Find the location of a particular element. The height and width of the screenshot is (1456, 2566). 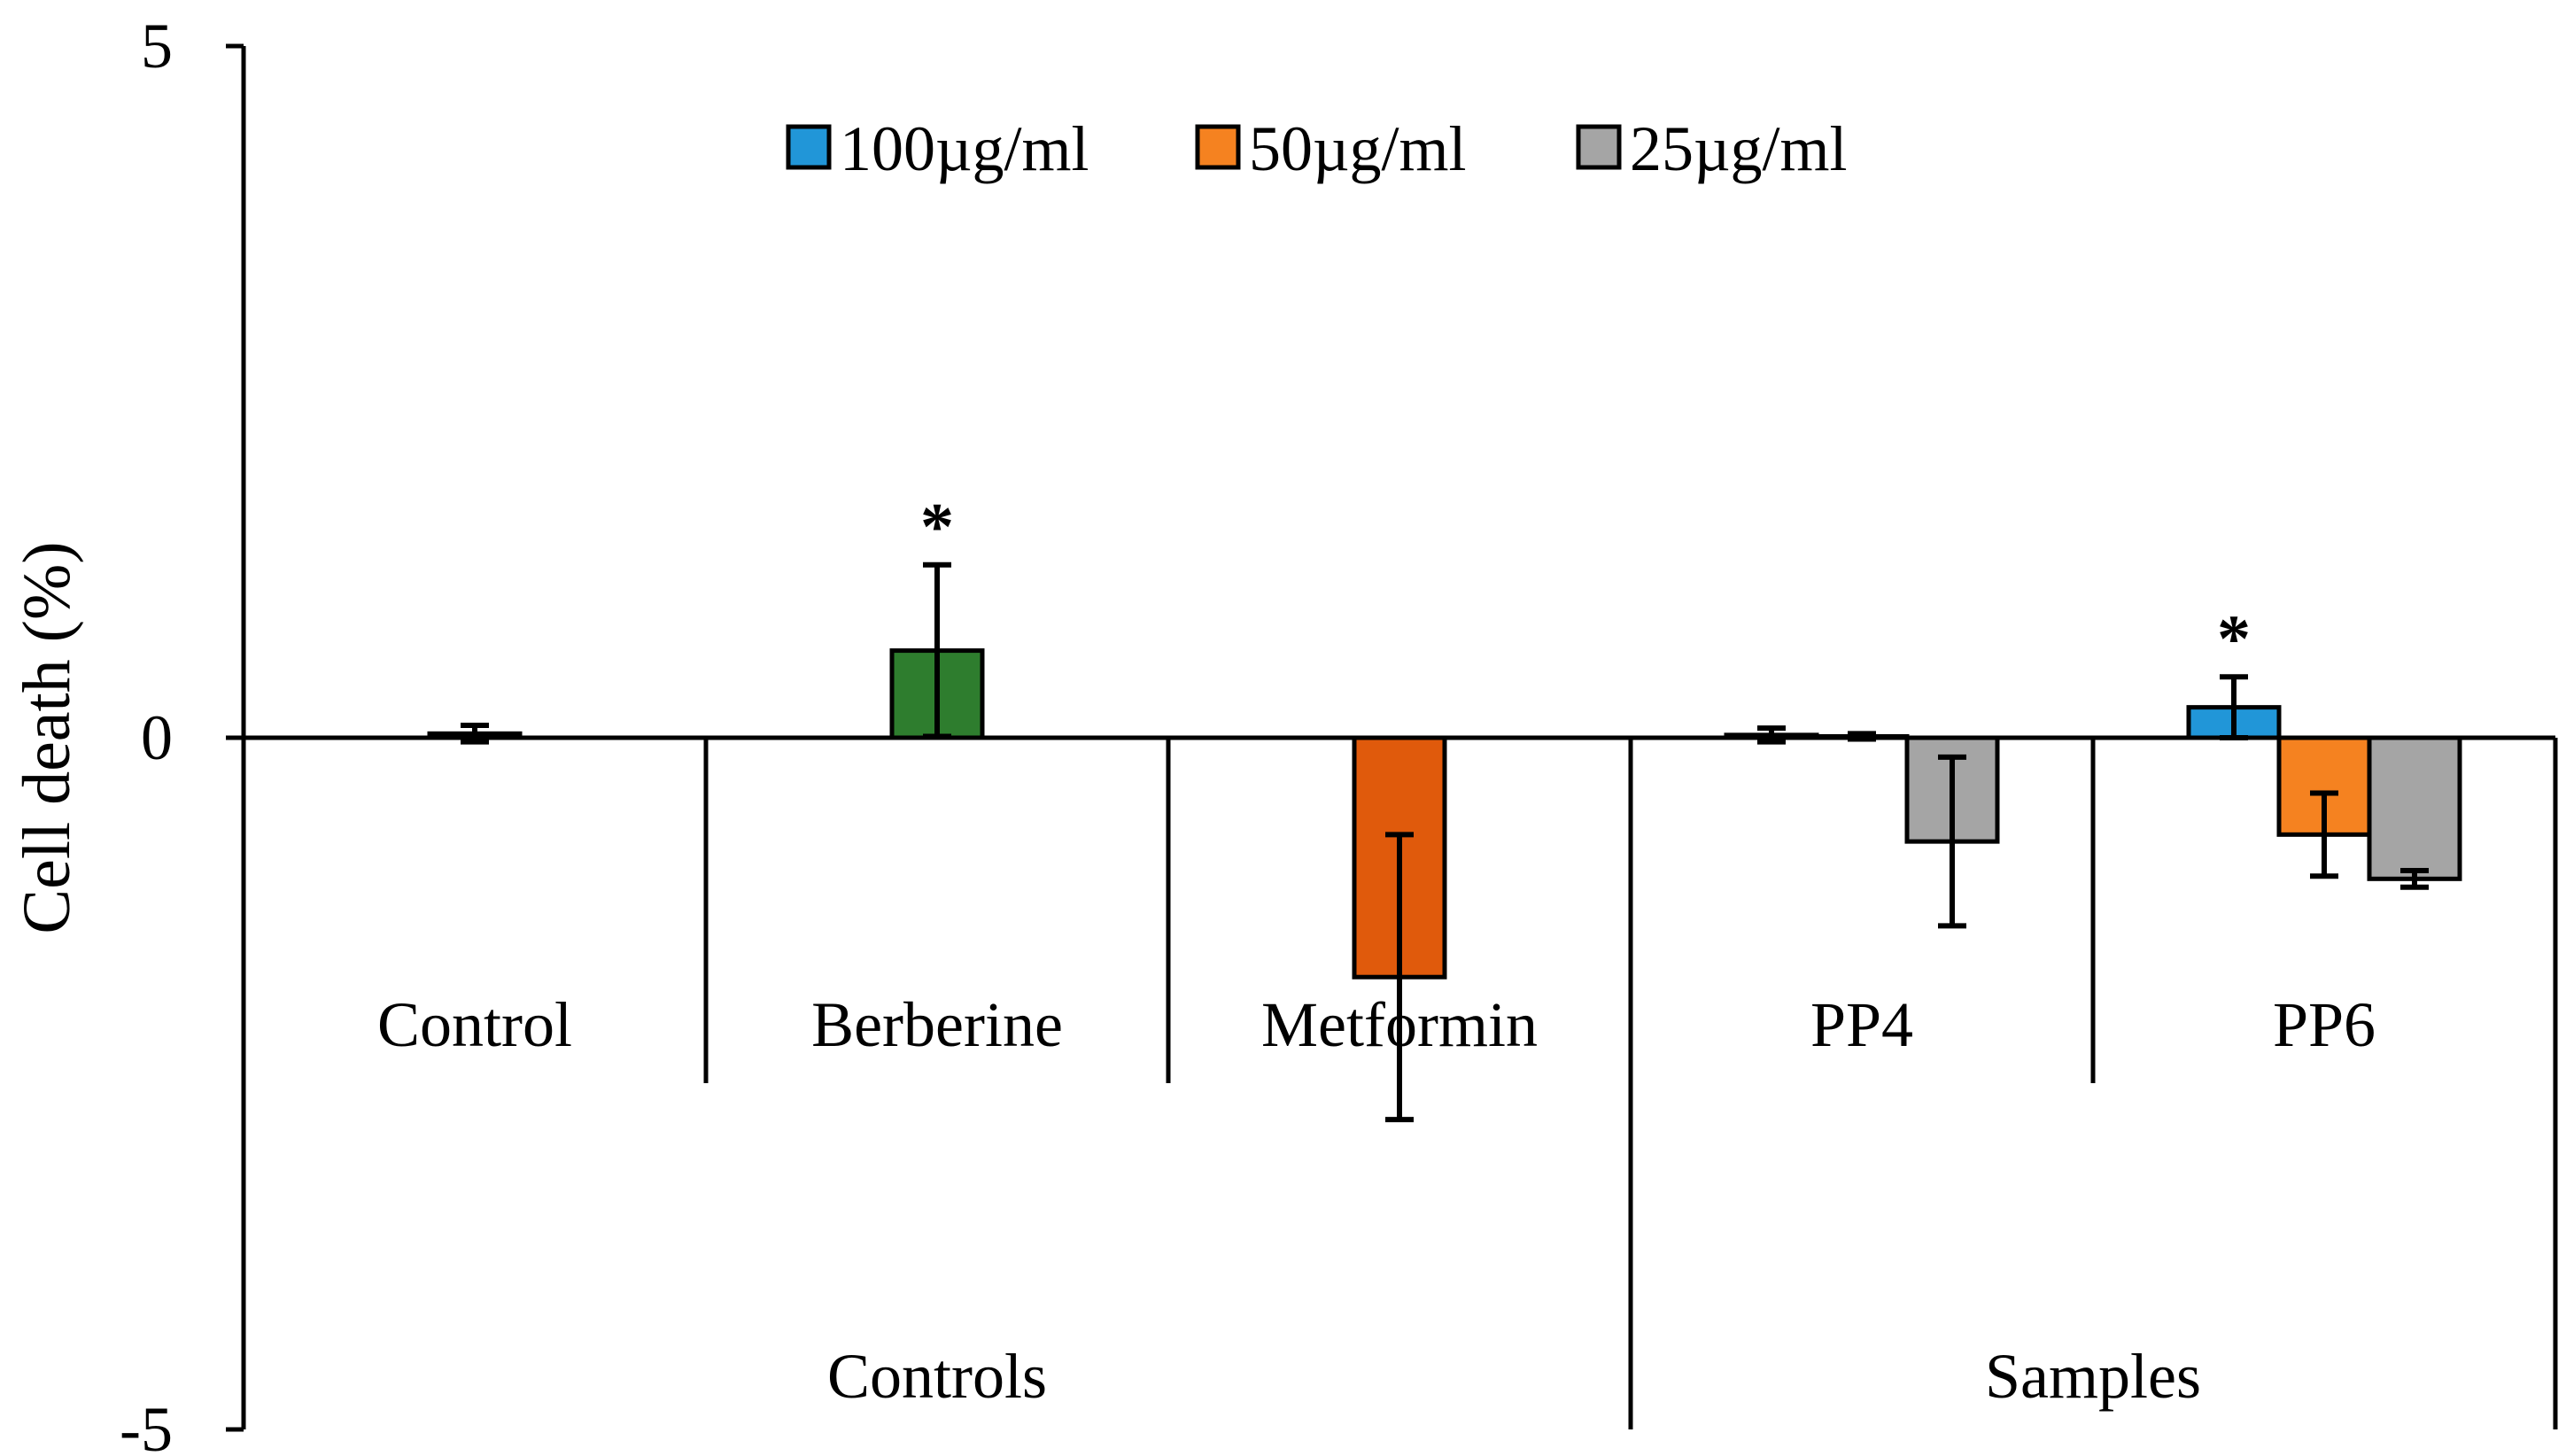

category-label: Control is located at coordinates (475, 1024).